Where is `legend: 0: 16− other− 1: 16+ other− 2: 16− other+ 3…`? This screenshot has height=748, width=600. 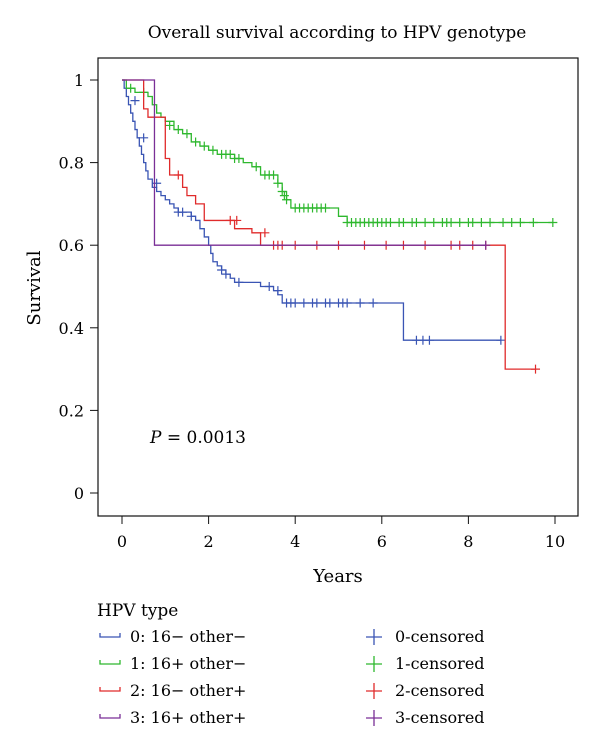 legend: 0: 16− other− 1: 16+ other− 2: 16− other+ 3… is located at coordinates (292, 677).